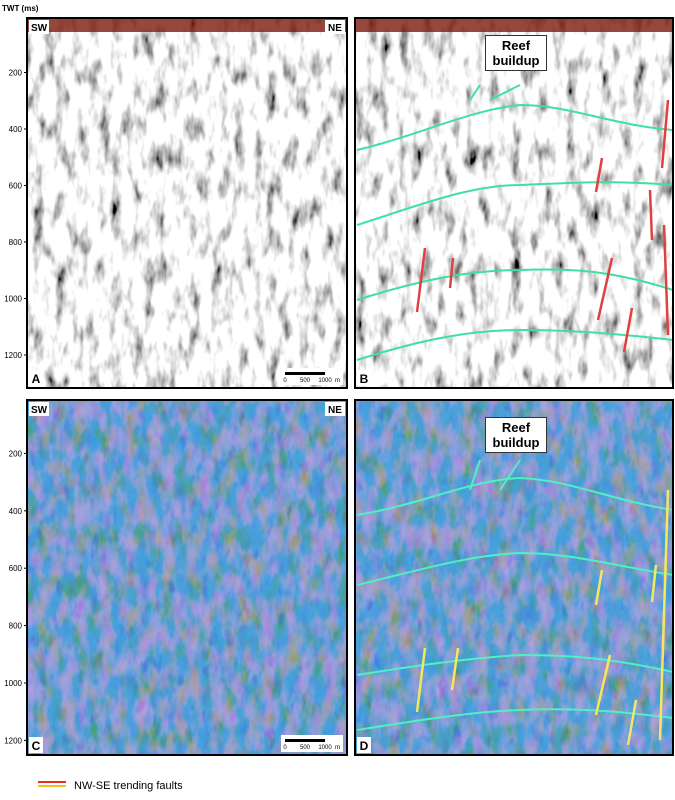 This screenshot has height=800, width=675. I want to click on panel-label: B, so click(364, 379).